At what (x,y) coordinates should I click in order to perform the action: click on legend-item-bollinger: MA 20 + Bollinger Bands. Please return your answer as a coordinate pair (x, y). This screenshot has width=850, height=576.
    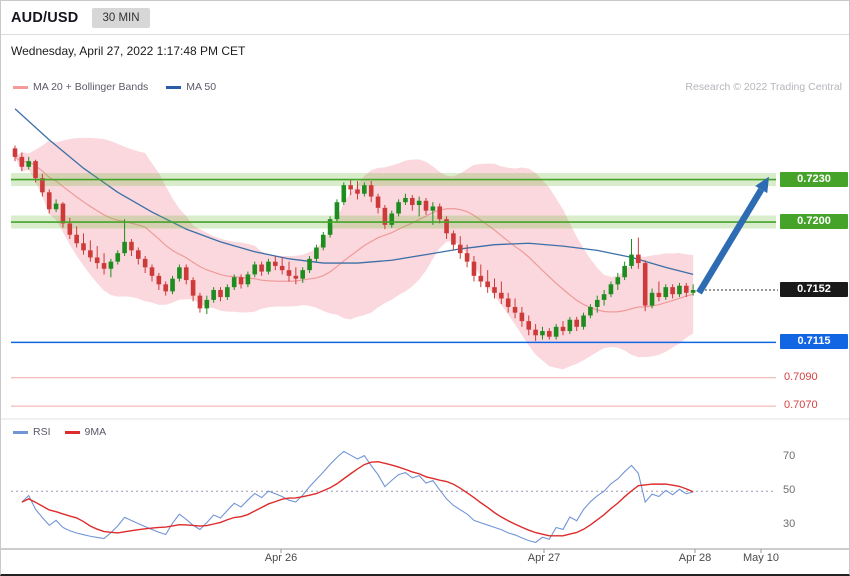
    Looking at the image, I should click on (80, 87).